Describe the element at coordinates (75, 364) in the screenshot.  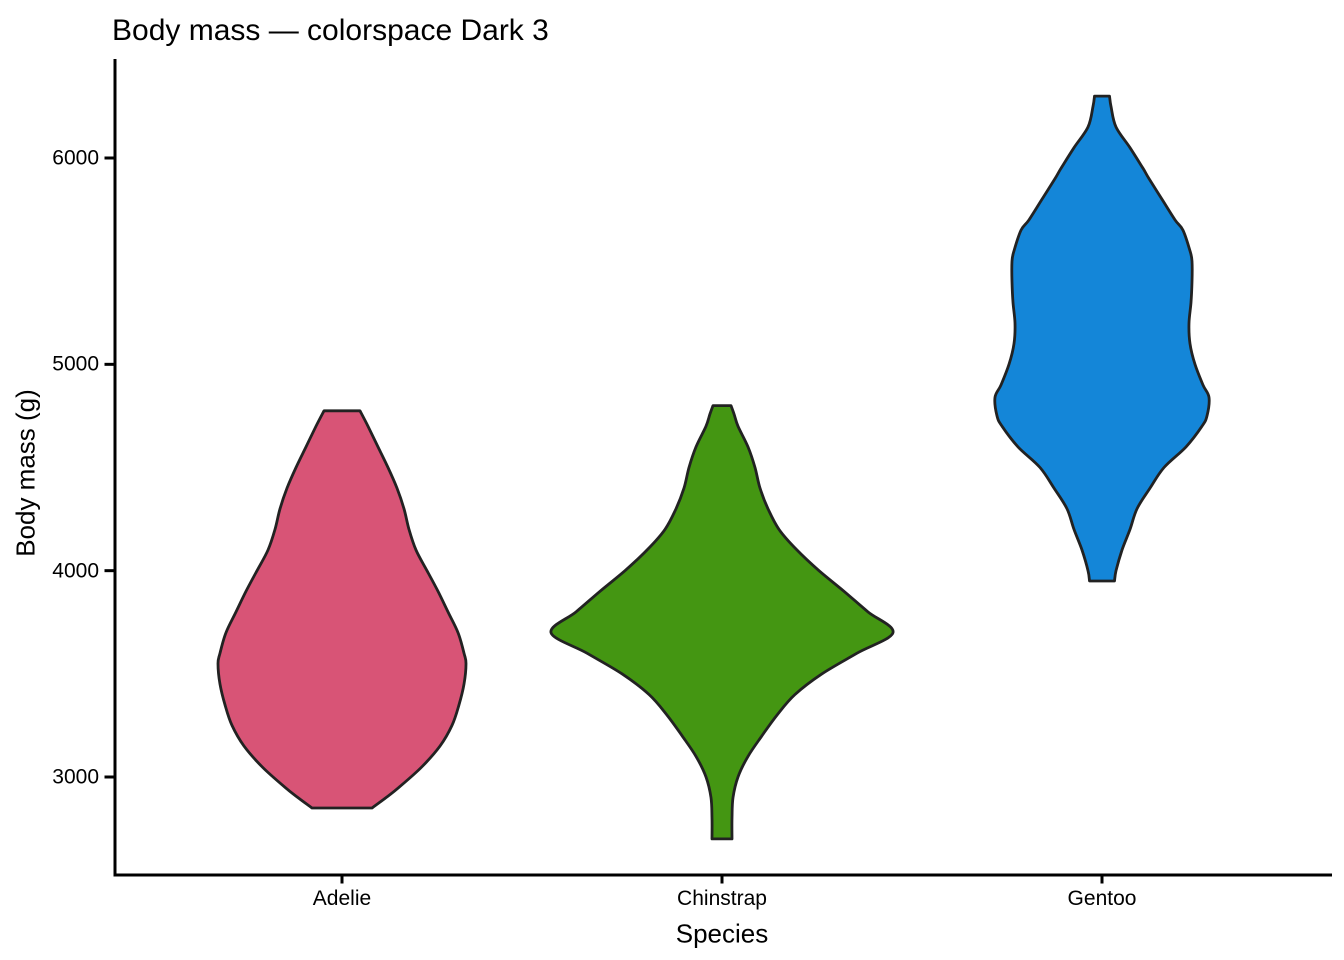
I see `y-tick-label-5000: 5000` at that location.